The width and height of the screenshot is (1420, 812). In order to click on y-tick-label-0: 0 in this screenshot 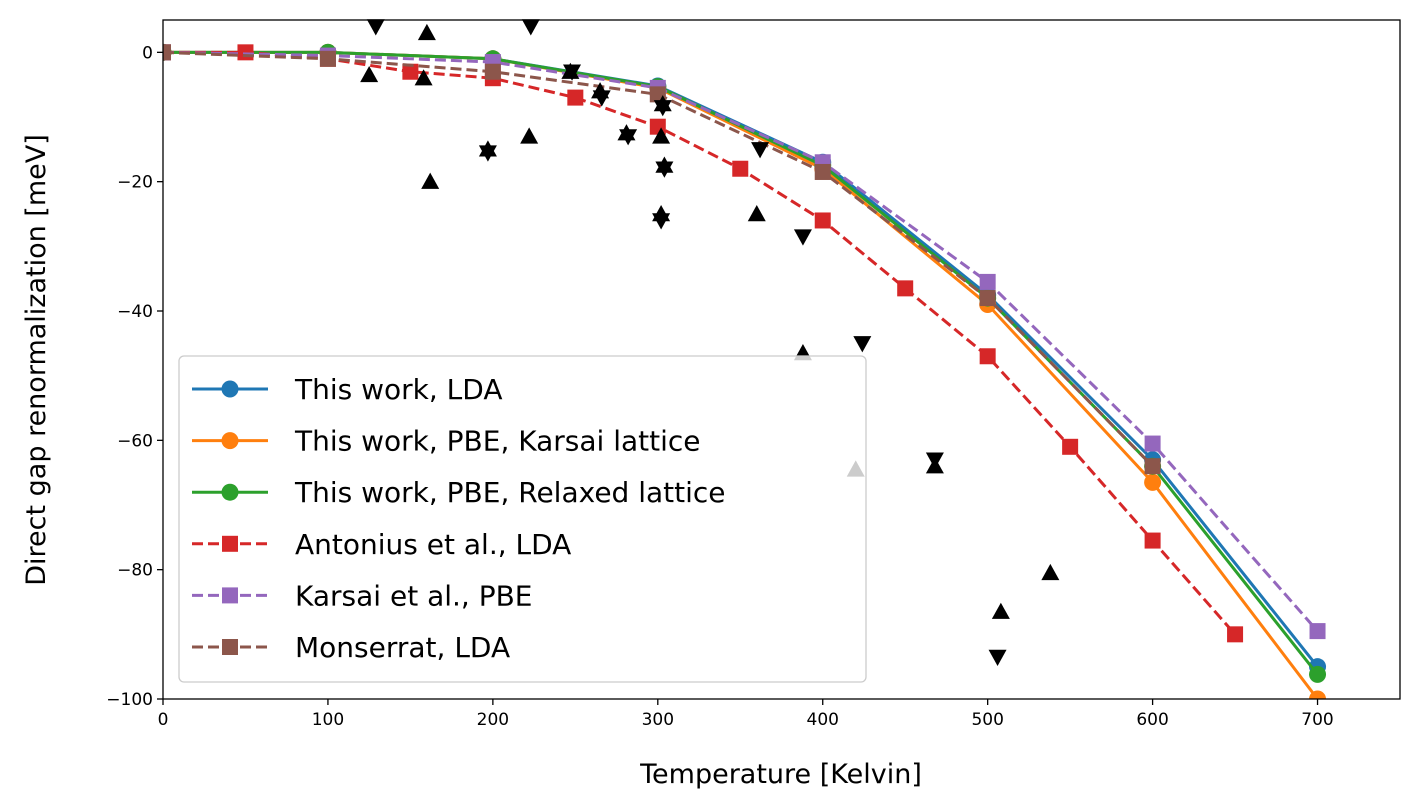, I will do `click(147, 53)`.